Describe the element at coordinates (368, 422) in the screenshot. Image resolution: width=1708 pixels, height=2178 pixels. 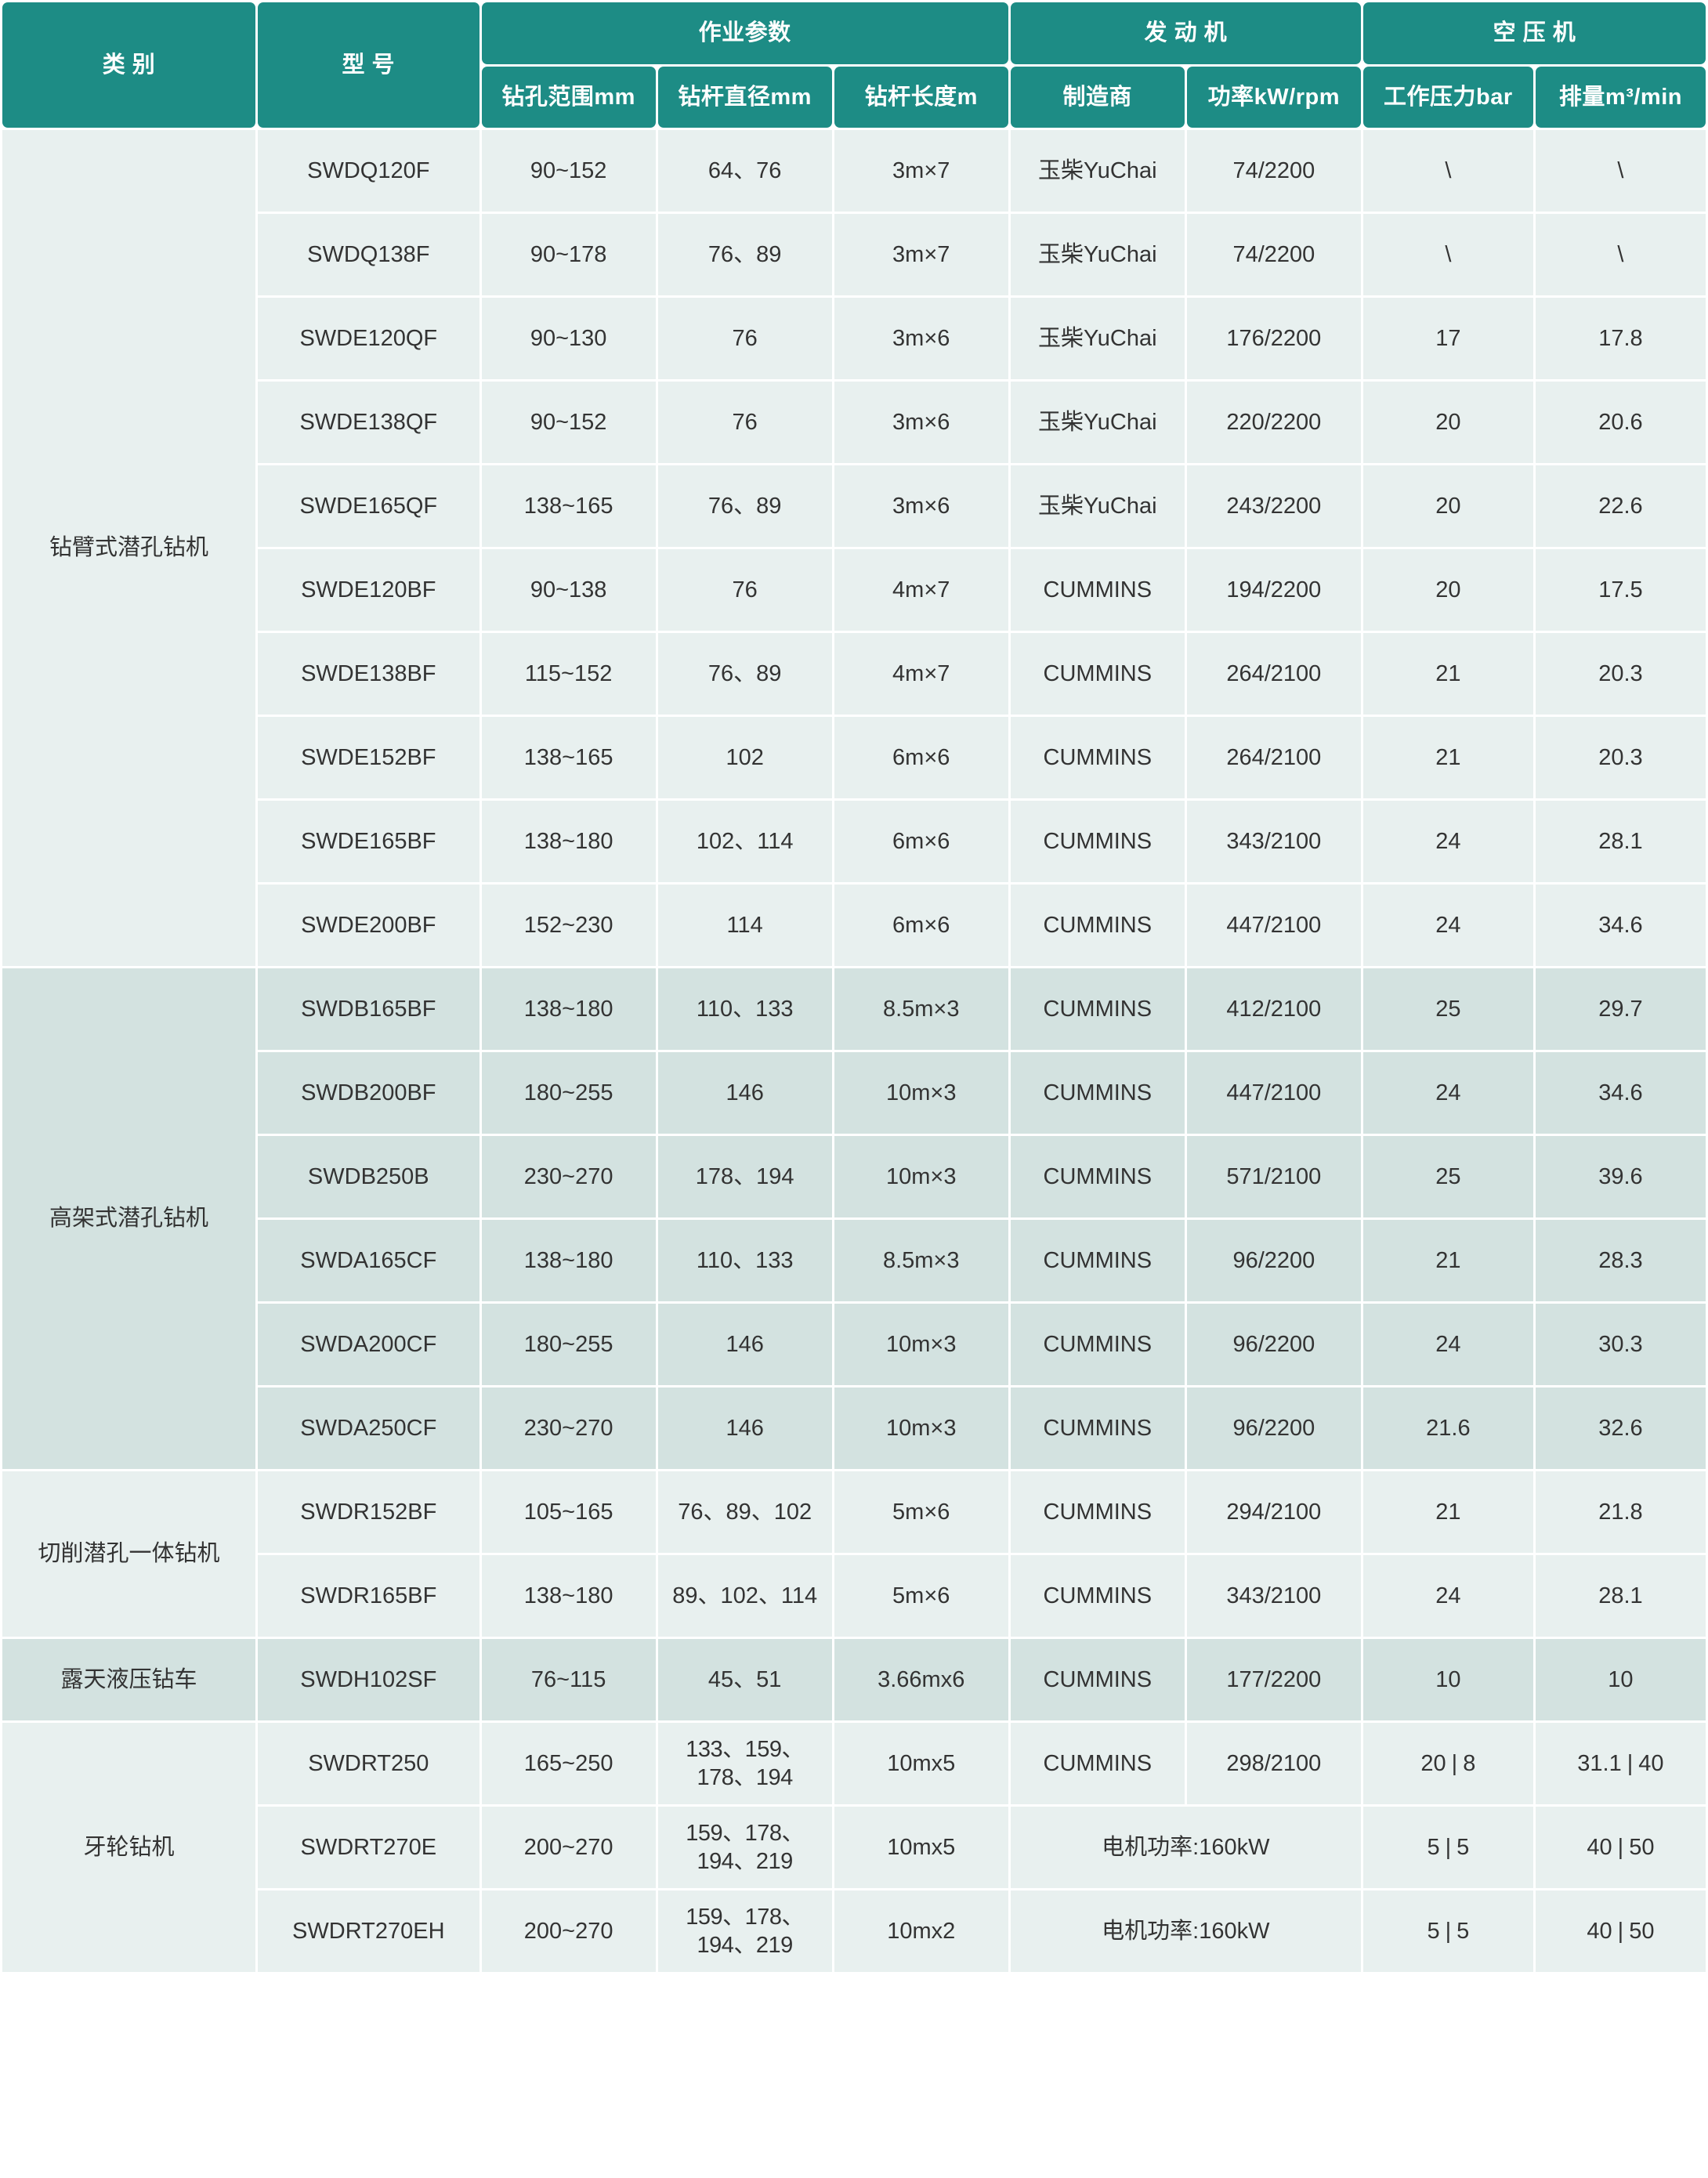
I see `model-cell: SWDE138QF` at that location.